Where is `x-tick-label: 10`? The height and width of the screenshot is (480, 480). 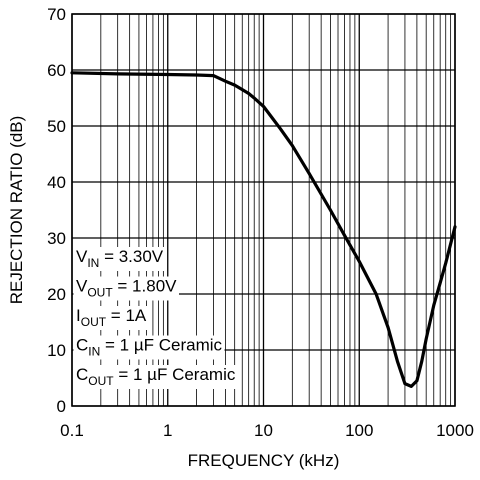
x-tick-label: 10 is located at coordinates (263, 430).